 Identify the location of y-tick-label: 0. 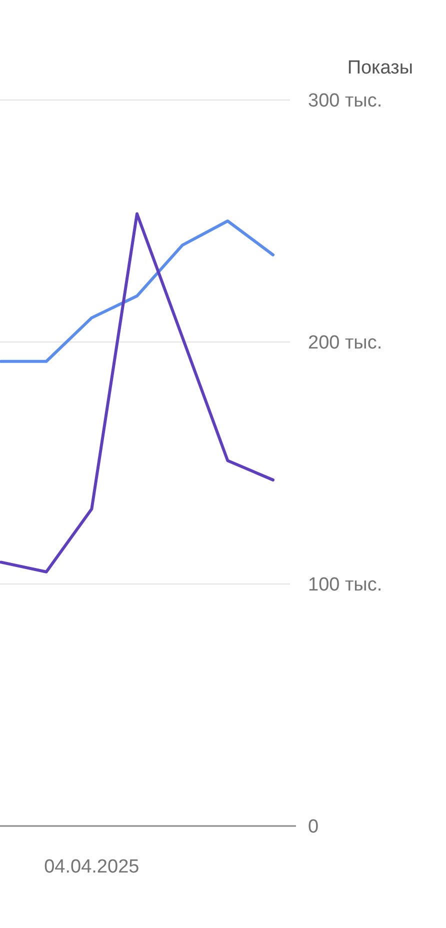
(313, 827).